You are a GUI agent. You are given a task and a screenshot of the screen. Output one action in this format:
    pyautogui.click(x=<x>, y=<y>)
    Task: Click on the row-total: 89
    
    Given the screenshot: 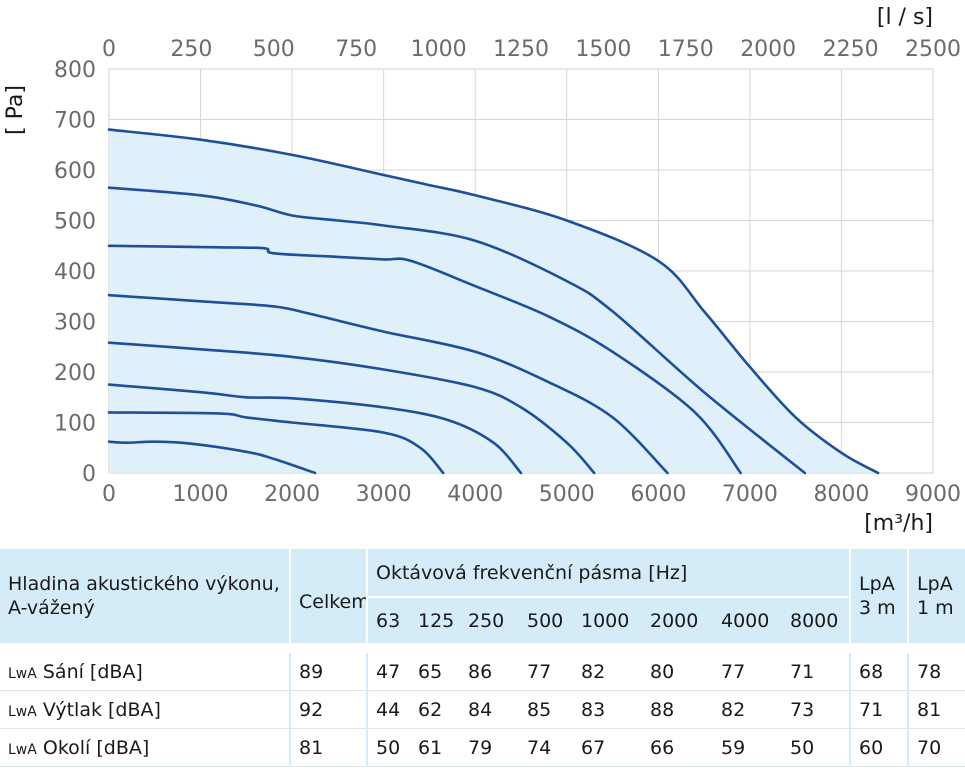 What is the action you would take?
    pyautogui.click(x=328, y=672)
    